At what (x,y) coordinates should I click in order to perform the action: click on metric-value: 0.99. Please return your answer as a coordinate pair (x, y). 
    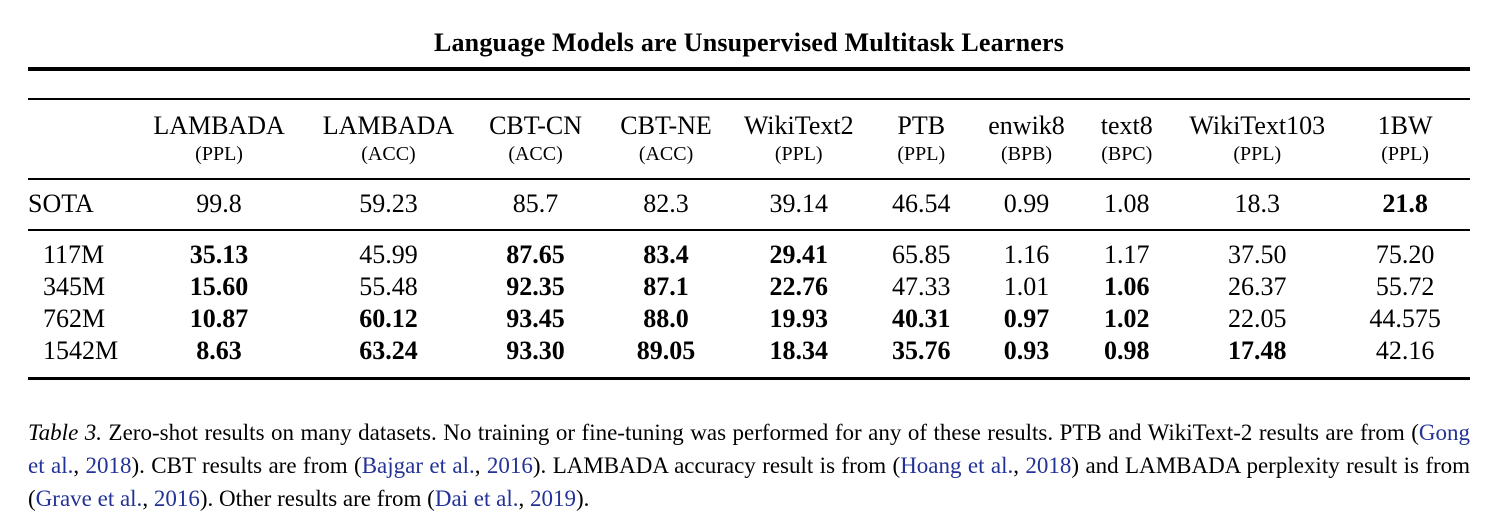
    Looking at the image, I should click on (1026, 203).